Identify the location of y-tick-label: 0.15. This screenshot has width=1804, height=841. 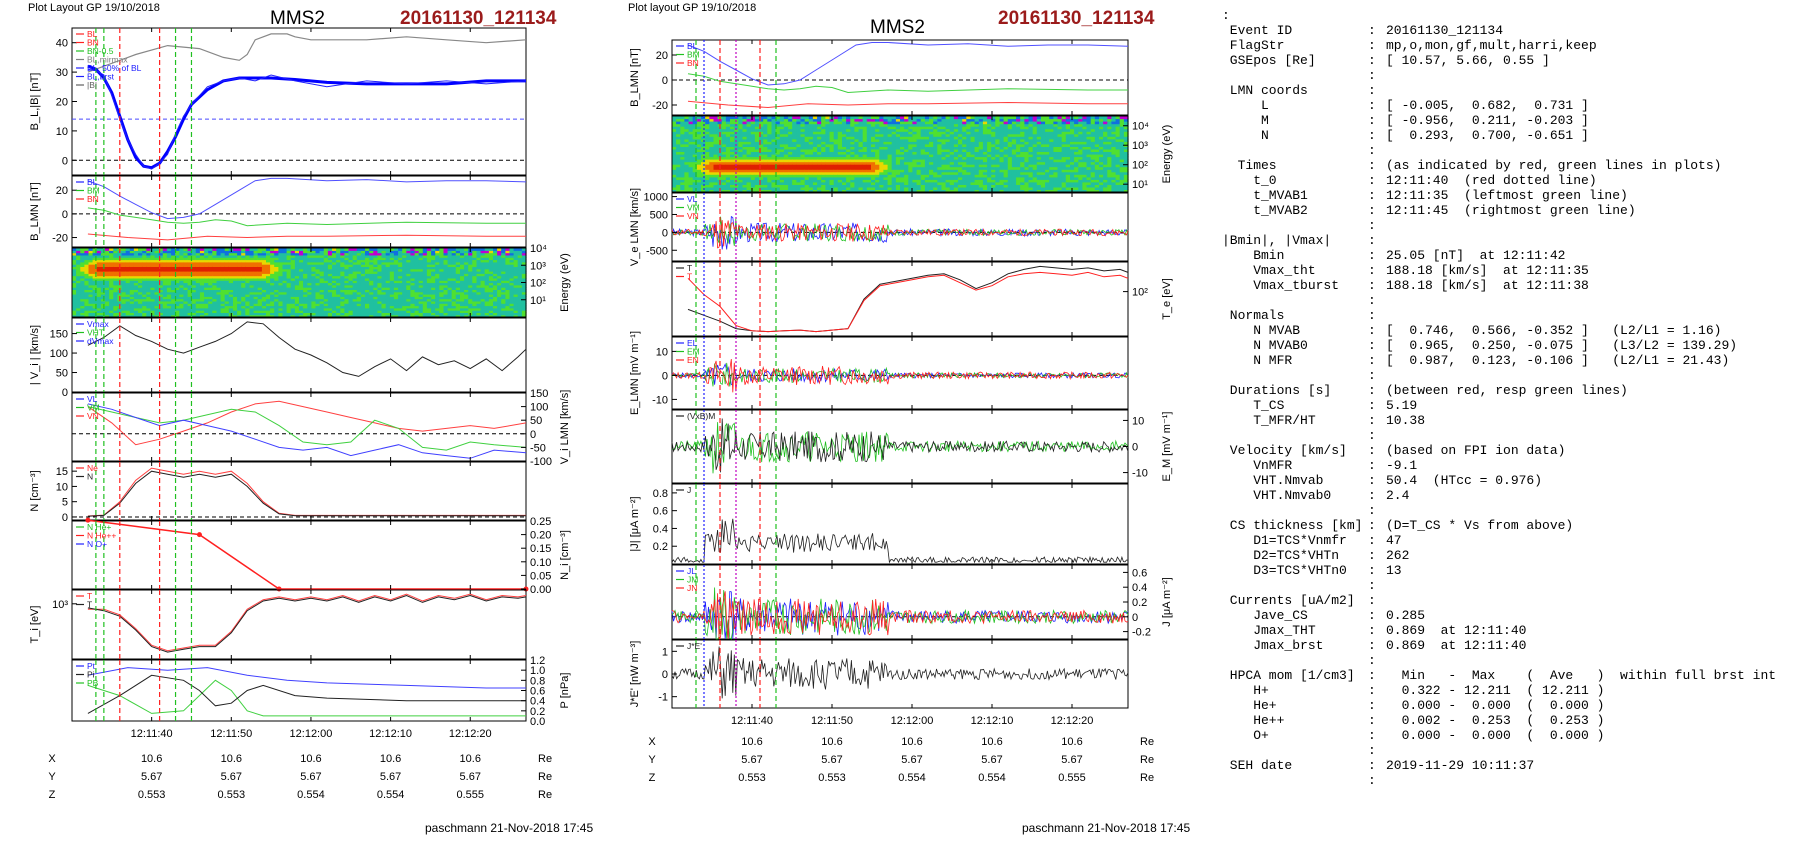
(540, 549).